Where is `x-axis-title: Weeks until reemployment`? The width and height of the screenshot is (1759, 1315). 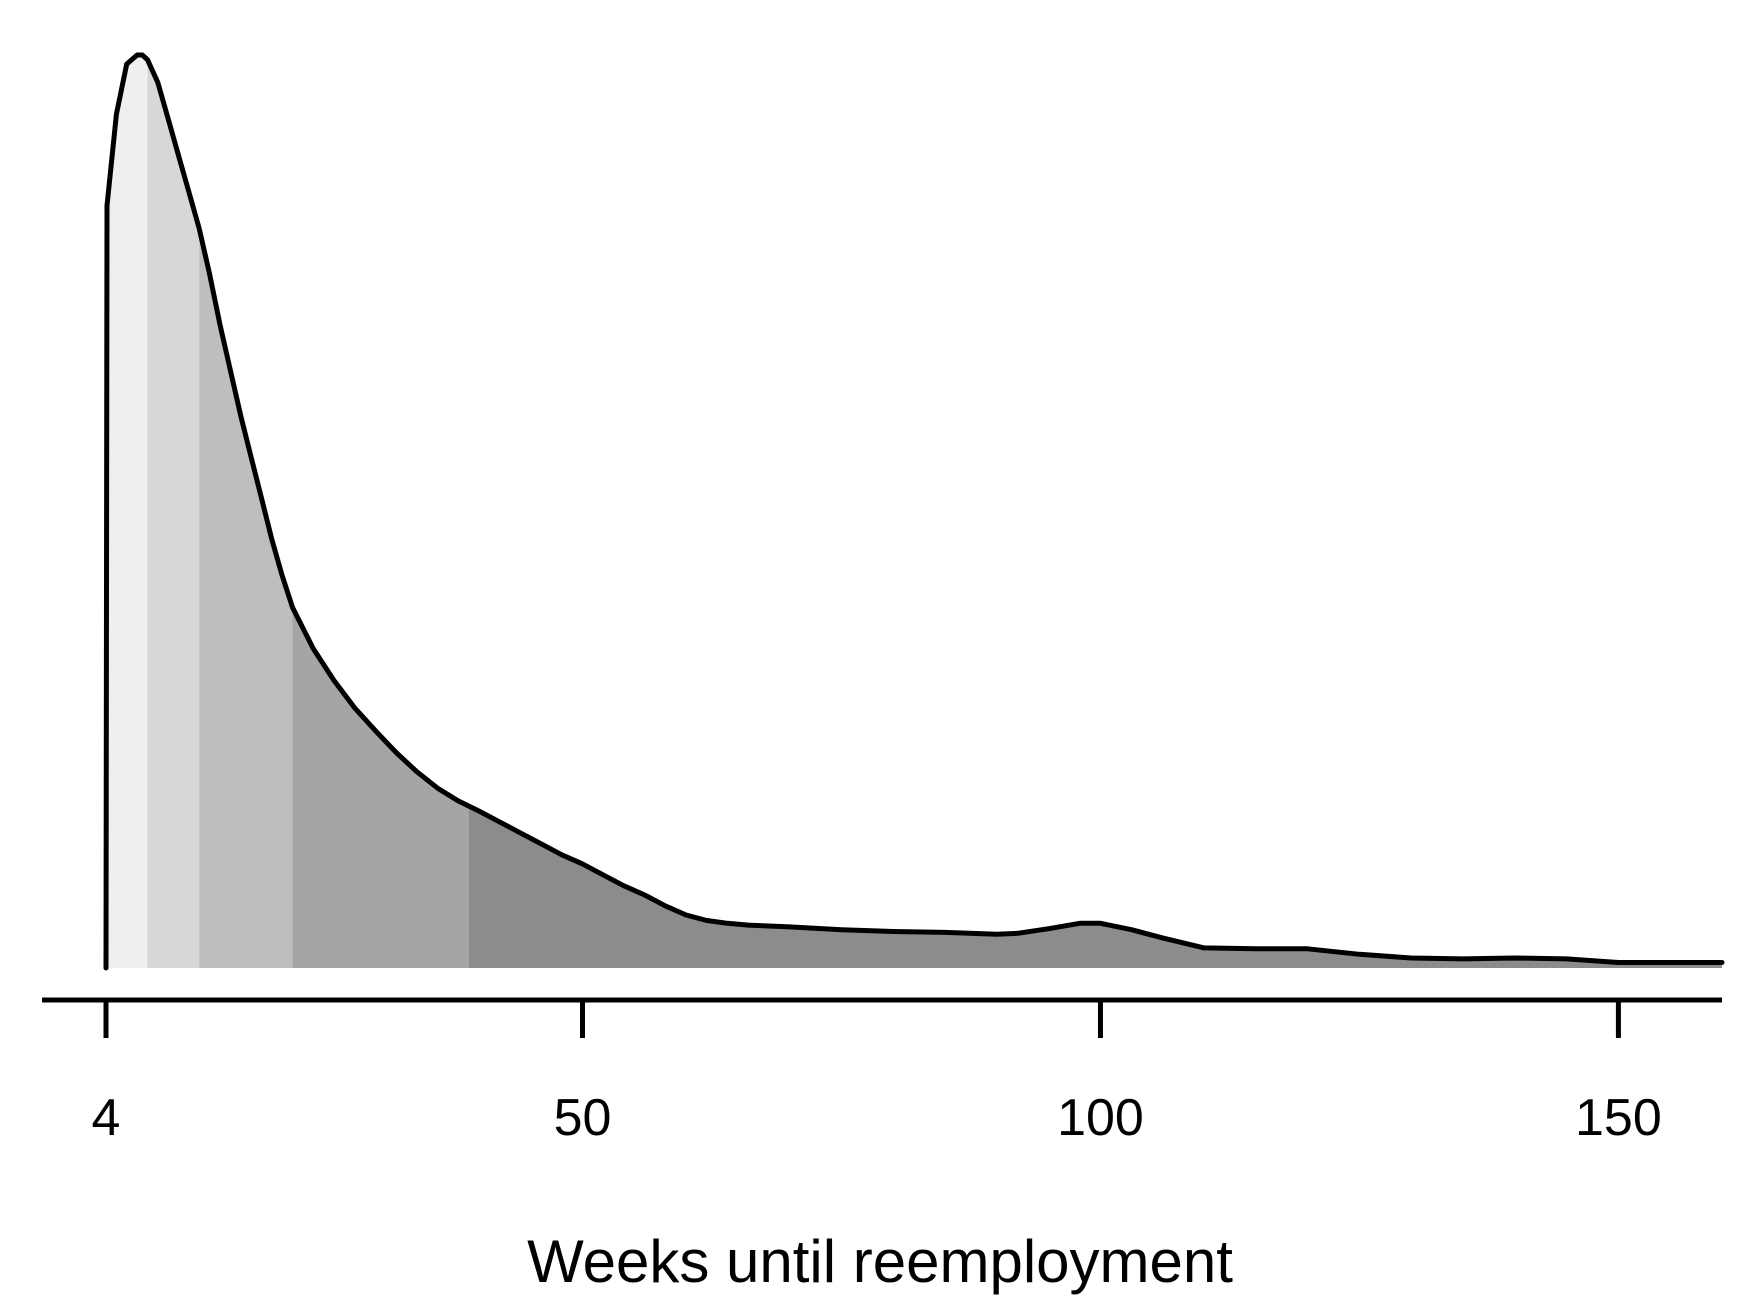
x-axis-title: Weeks until reemployment is located at coordinates (880, 1261).